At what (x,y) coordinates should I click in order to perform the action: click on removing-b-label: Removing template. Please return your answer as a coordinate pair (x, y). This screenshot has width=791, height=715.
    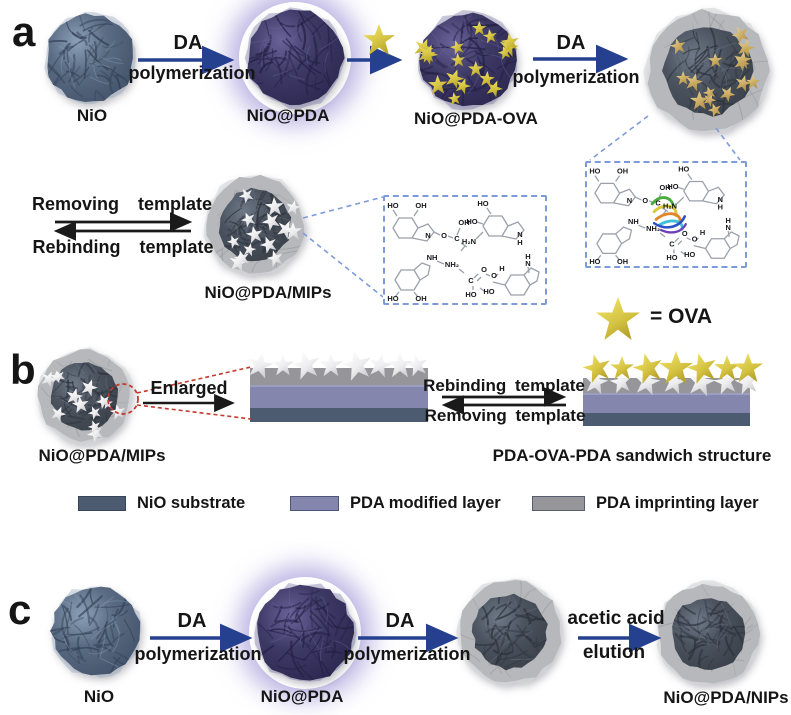
    Looking at the image, I should click on (505, 415).